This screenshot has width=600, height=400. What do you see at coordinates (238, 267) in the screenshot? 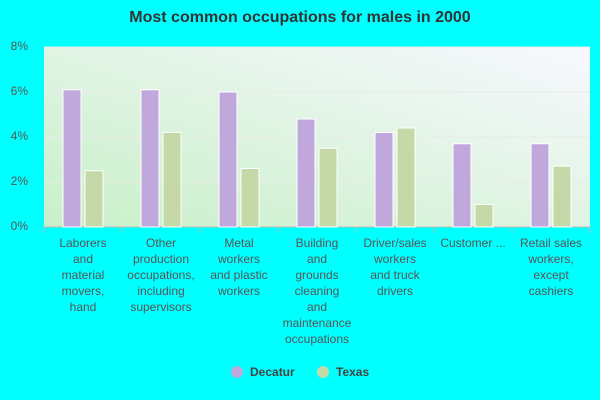
I see `x-tick-label: Metal workers and plastic workers` at bounding box center [238, 267].